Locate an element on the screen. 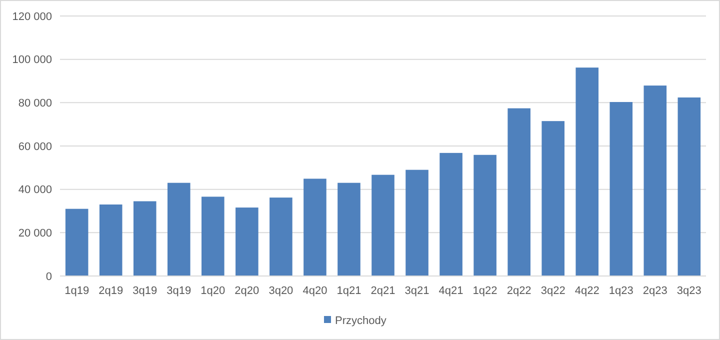  x-tick-label: 1q21 is located at coordinates (349, 291).